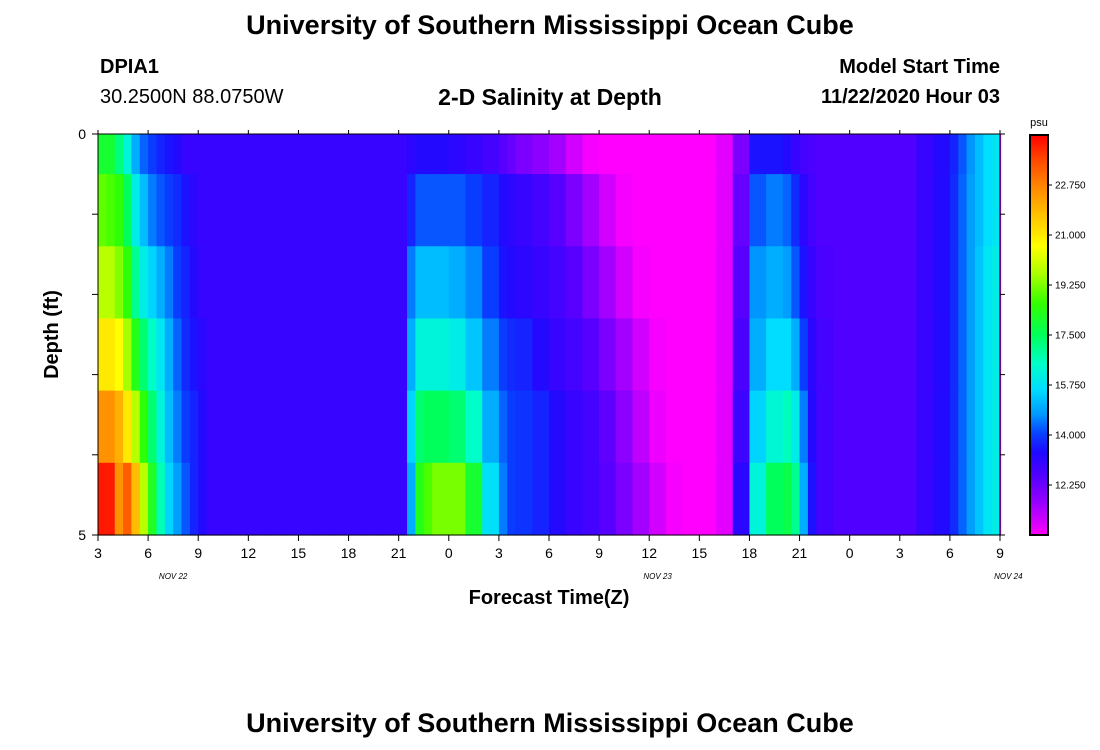 Image resolution: width=1100 pixels, height=750 pixels. I want to click on station-coordinates: 30.2500N 88.0750W, so click(192, 97).